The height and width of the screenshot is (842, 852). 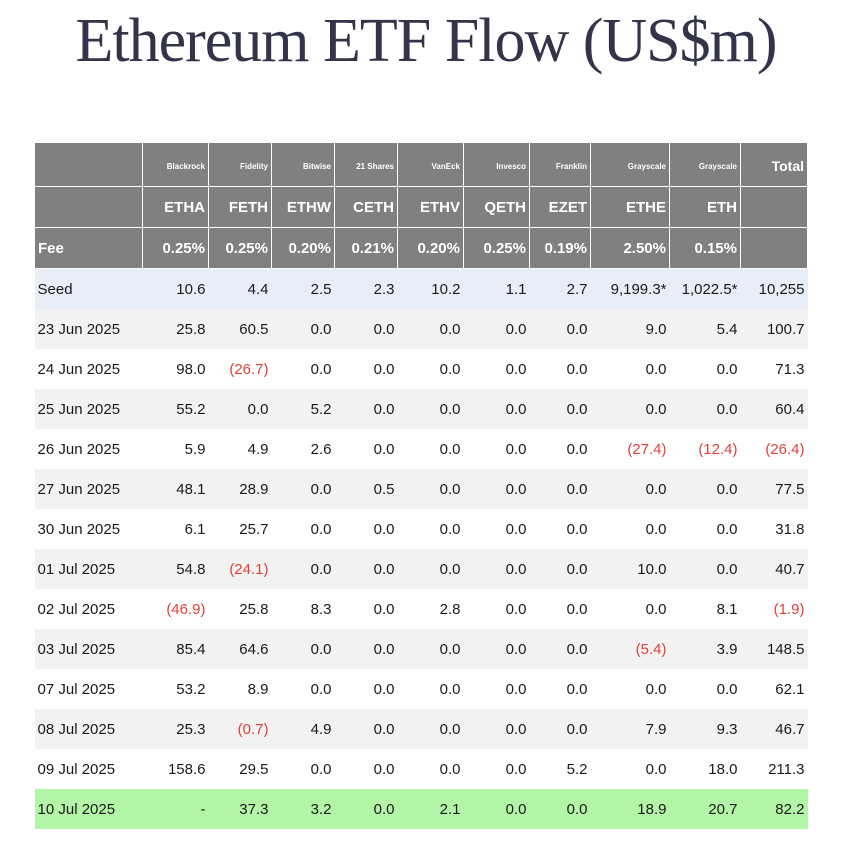 I want to click on header-corner, so click(x=88, y=164).